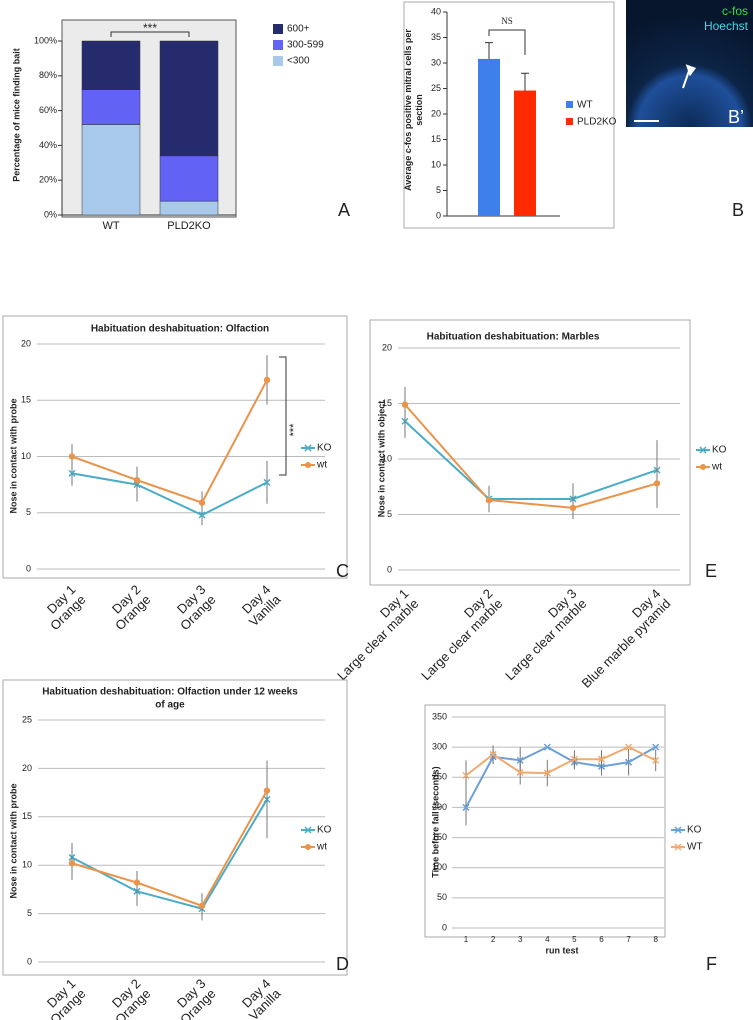  Describe the element at coordinates (736, 117) in the screenshot. I see `panel-label: B’` at that location.